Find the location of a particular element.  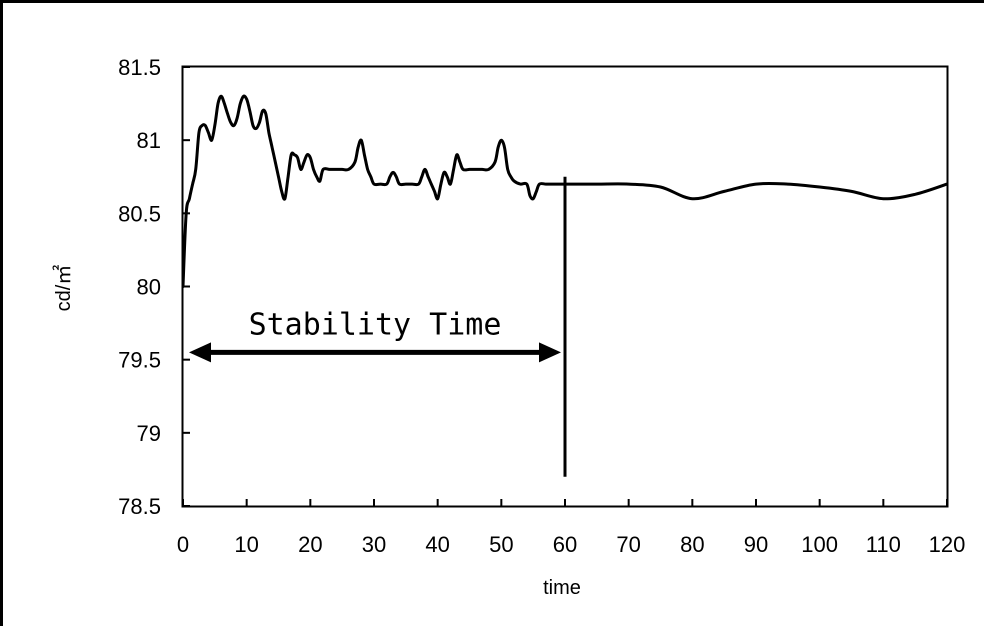

y-tick-label: 81 is located at coordinates (149, 140).